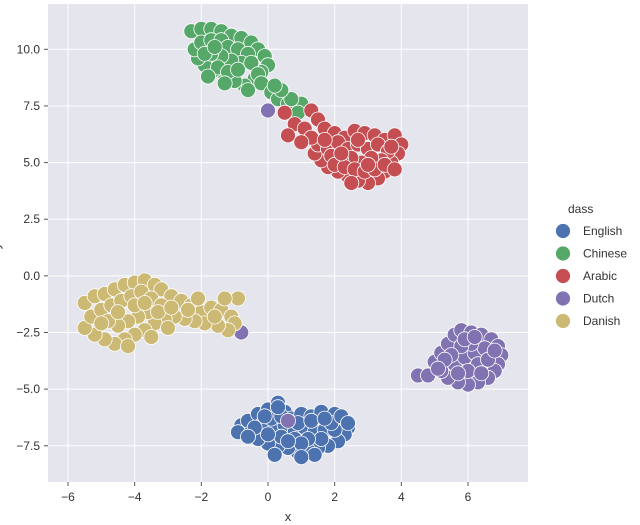 The height and width of the screenshot is (525, 640). Describe the element at coordinates (605, 254) in the screenshot. I see `legend-label-chinese: Chinese` at that location.